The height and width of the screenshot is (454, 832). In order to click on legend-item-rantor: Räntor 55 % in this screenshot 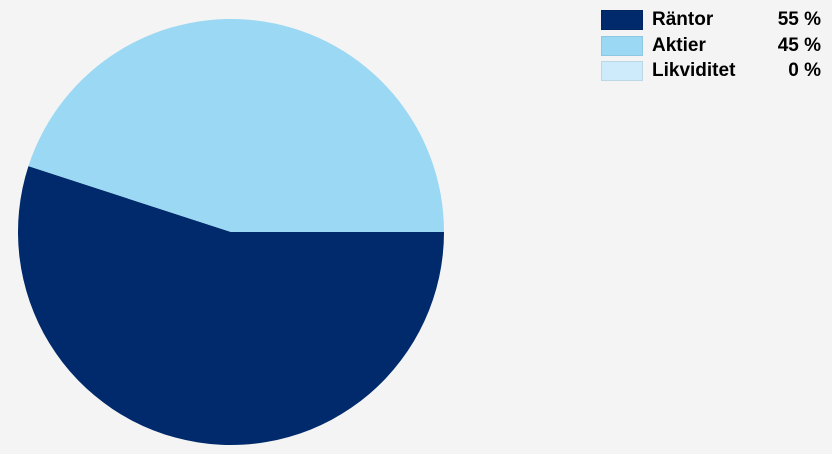, I will do `click(712, 22)`.